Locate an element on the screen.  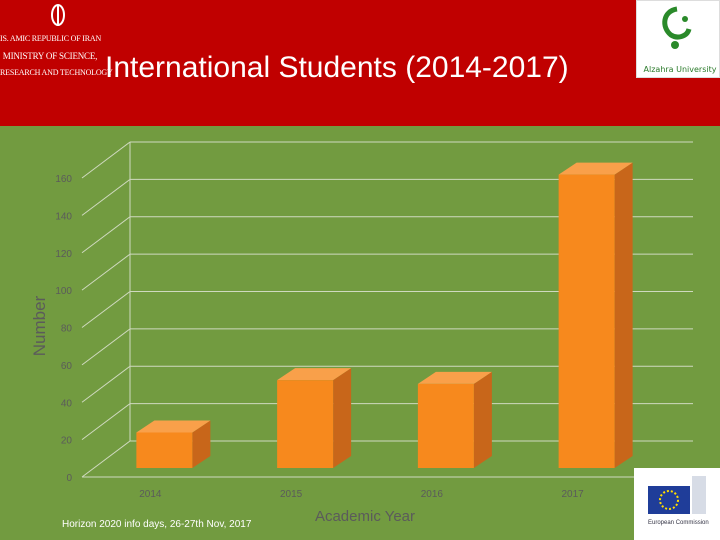
y-tick-label: 160 is located at coordinates (63, 179).